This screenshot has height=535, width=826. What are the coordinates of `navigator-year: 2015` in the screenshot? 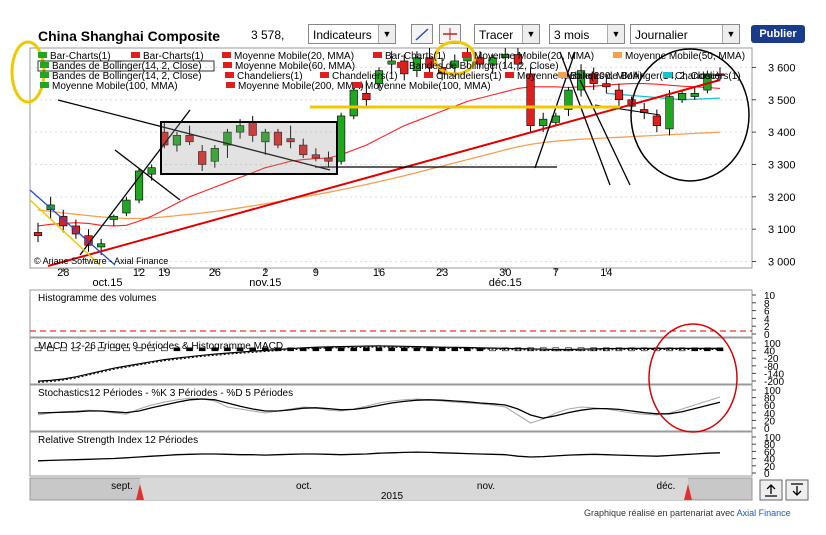 It's located at (392, 496).